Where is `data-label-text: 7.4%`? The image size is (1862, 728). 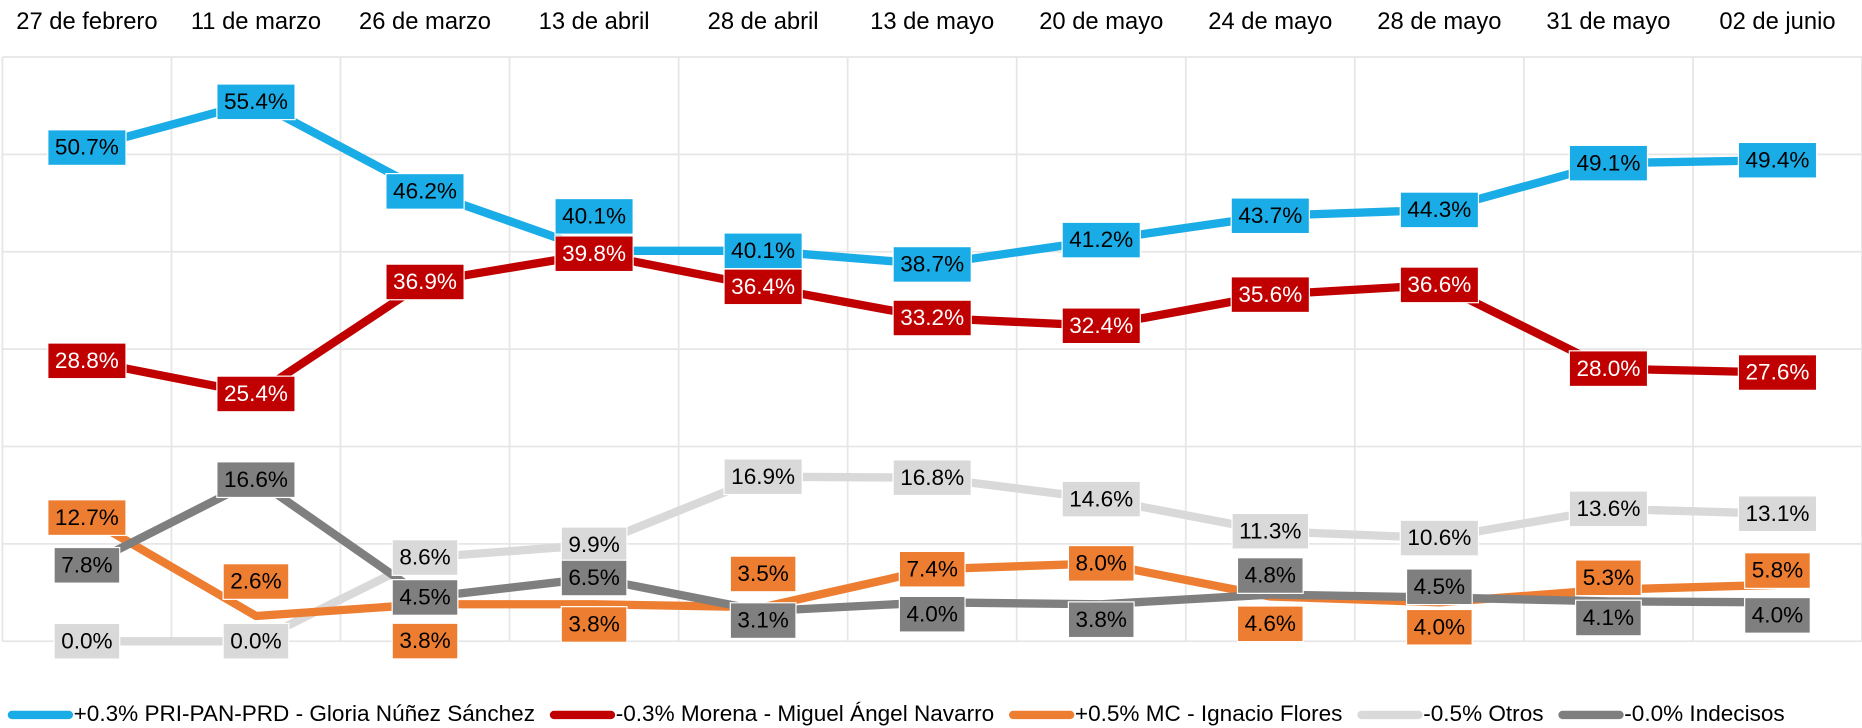
data-label-text: 7.4% is located at coordinates (931, 568).